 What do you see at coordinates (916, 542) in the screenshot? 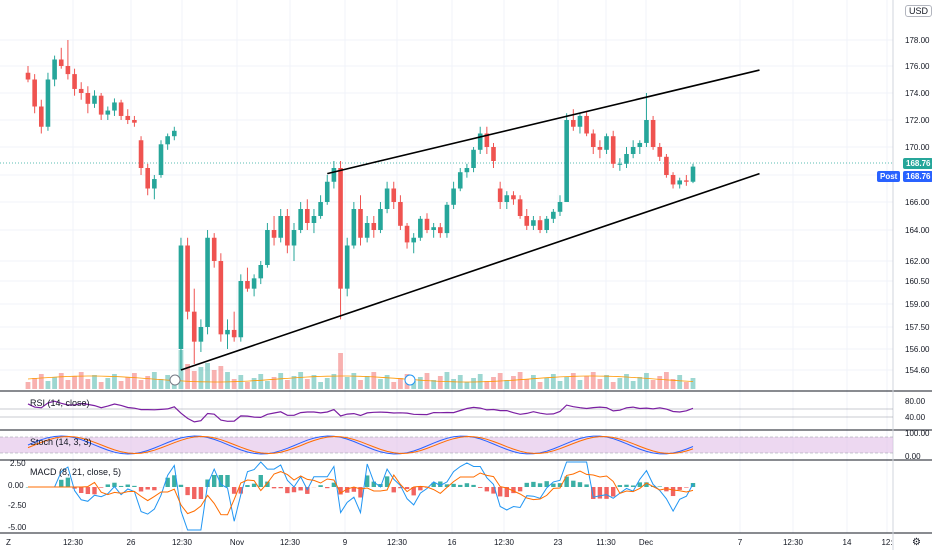
I see `settings-icon: ⚙` at bounding box center [916, 542].